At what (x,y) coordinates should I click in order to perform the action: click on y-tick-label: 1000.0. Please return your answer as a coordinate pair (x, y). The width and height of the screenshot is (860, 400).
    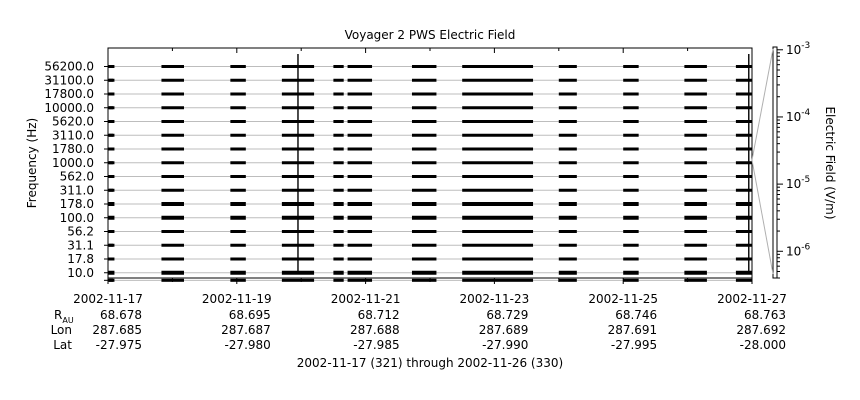
    Looking at the image, I should click on (73, 163).